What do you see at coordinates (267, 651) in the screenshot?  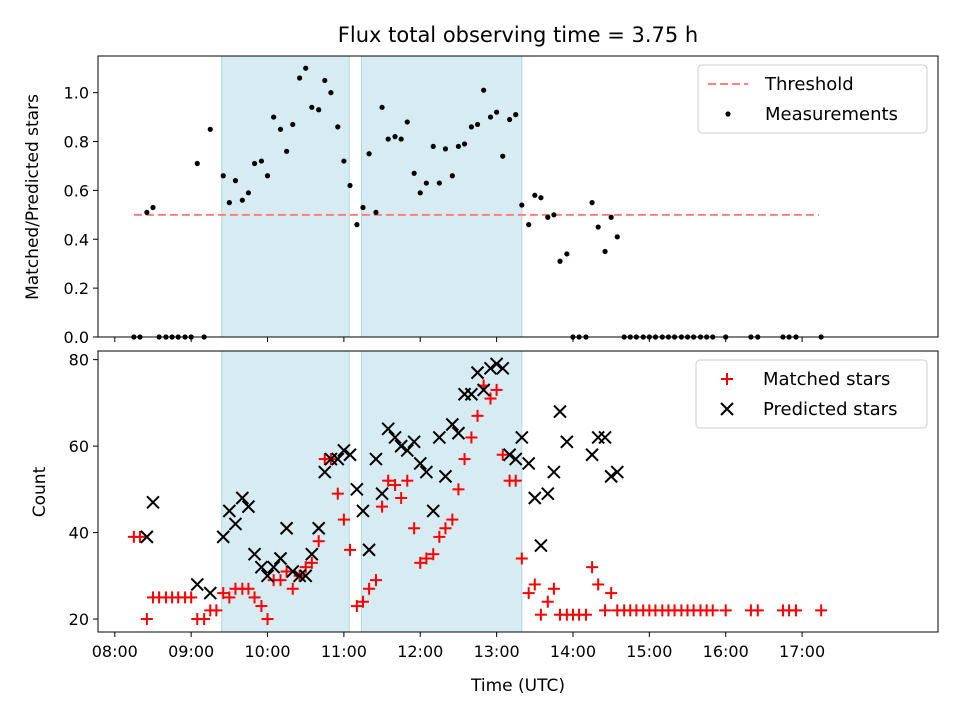 I see `x-tick-label: 10:00` at bounding box center [267, 651].